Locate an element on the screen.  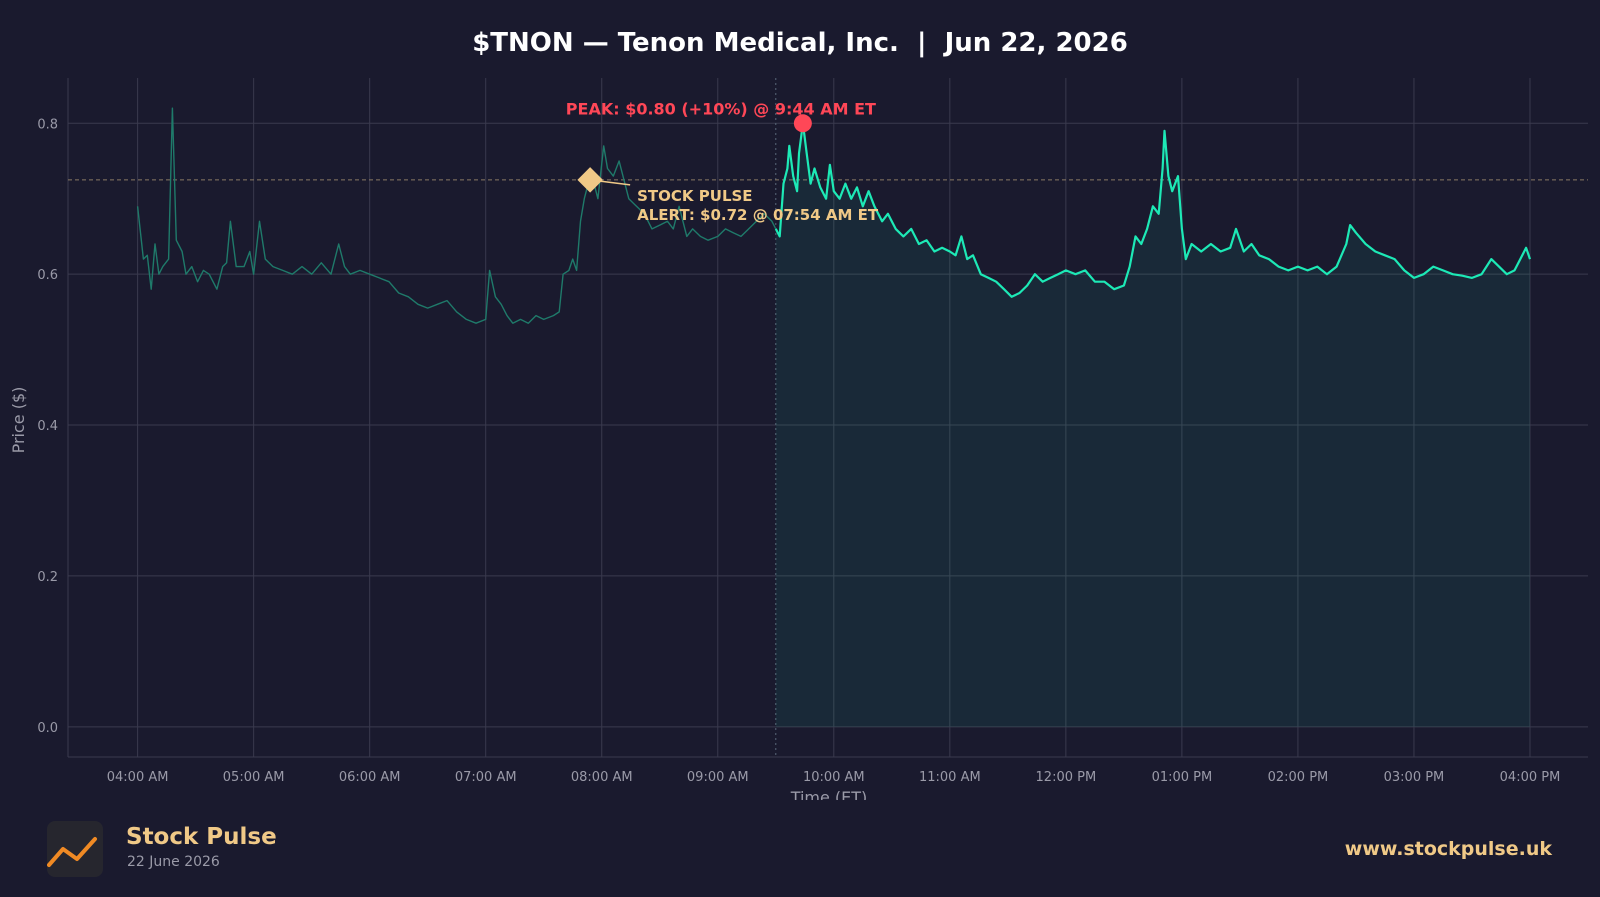
x-tick-label: 04:00 PM is located at coordinates (1530, 777).